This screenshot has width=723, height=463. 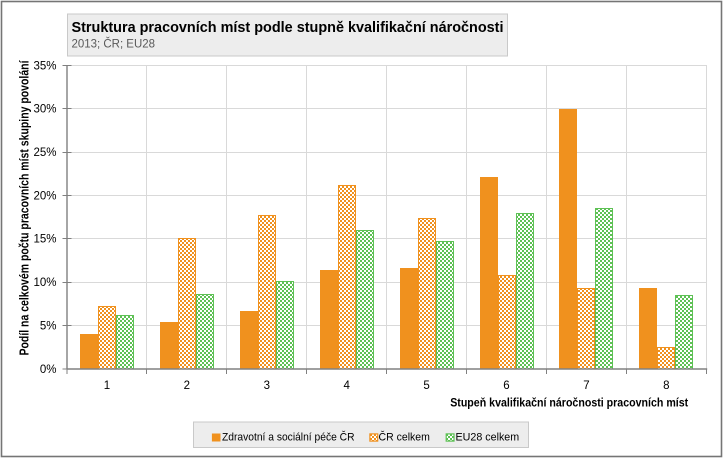 What do you see at coordinates (44, 110) in the screenshot?
I see `svg-text: 30%` at bounding box center [44, 110].